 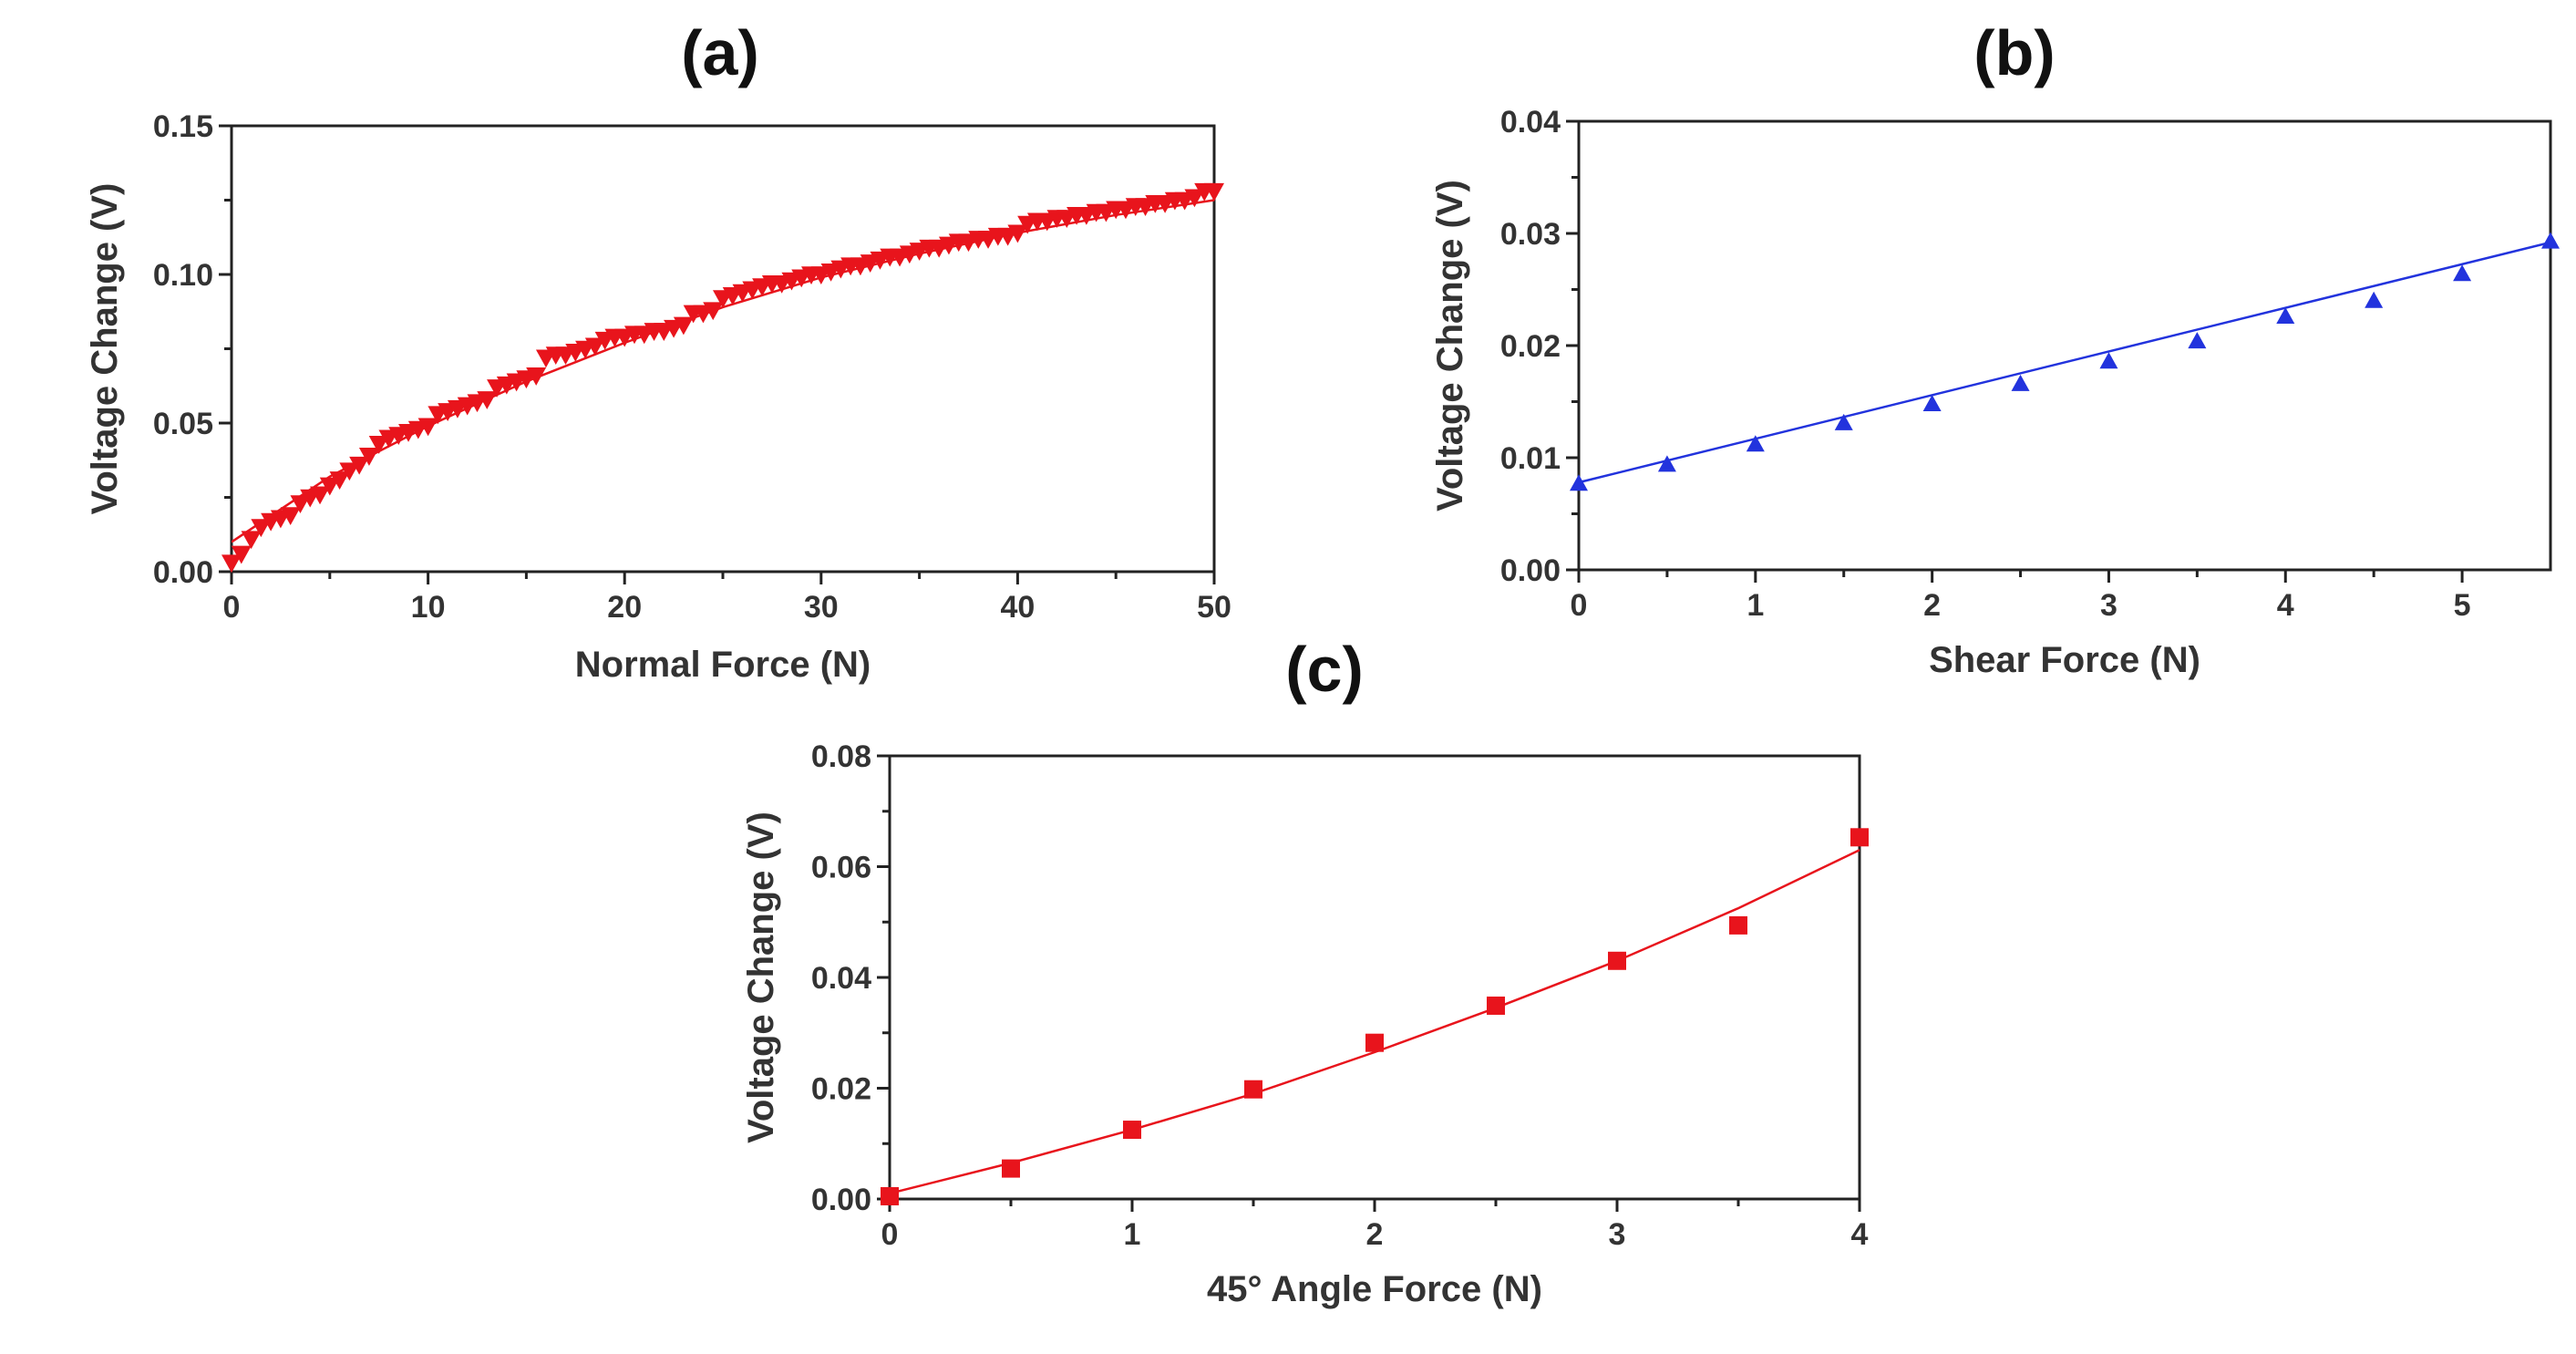 What do you see at coordinates (183, 275) in the screenshot?
I see `y-tick-label: 0.10` at bounding box center [183, 275].